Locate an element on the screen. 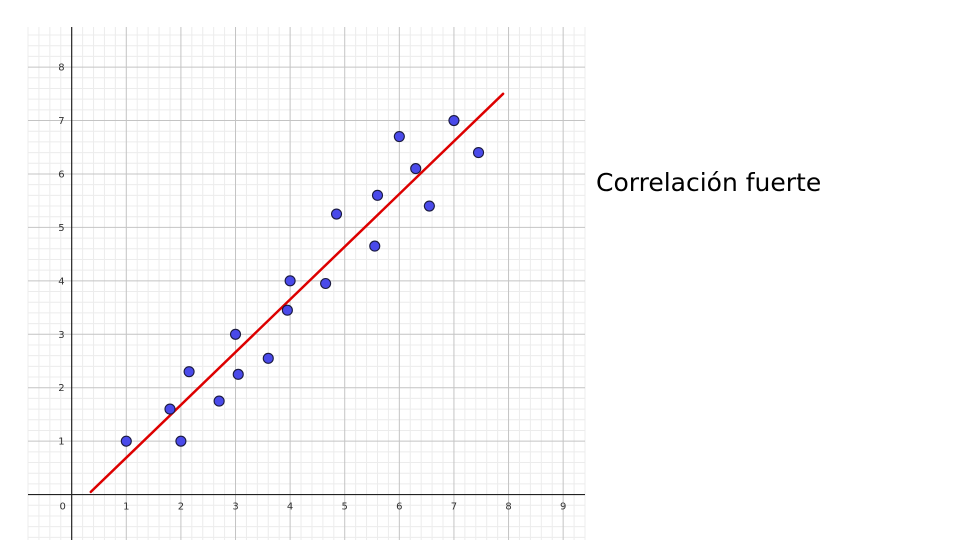 The width and height of the screenshot is (960, 540). y-tick-label: 3 is located at coordinates (61, 335).